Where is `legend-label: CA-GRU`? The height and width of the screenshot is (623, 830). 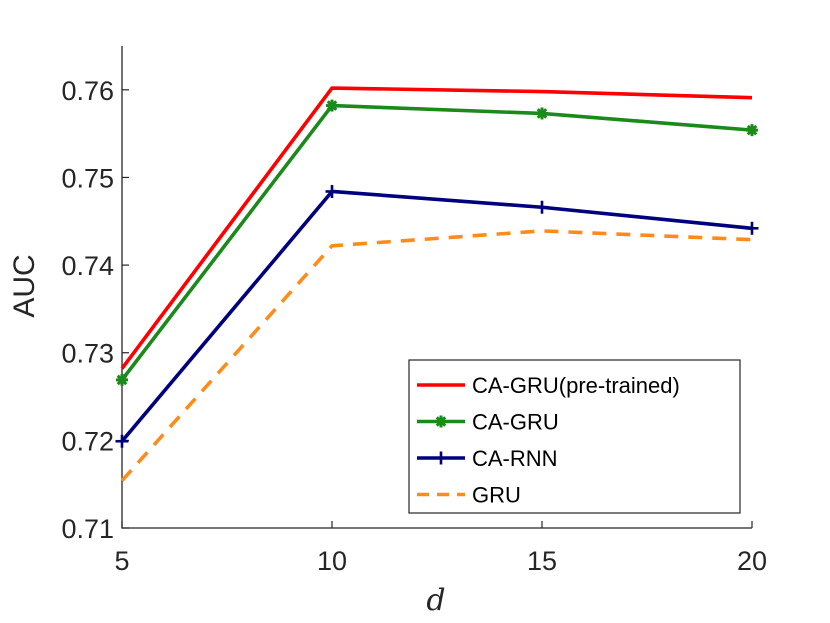 legend-label: CA-GRU is located at coordinates (515, 422).